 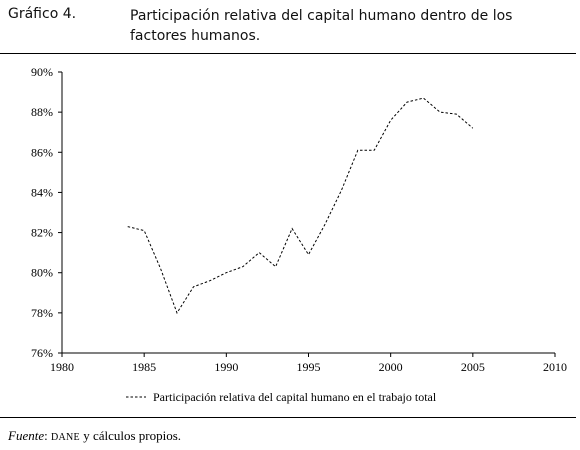 What do you see at coordinates (46, 435) in the screenshot?
I see `source-colon: :` at bounding box center [46, 435].